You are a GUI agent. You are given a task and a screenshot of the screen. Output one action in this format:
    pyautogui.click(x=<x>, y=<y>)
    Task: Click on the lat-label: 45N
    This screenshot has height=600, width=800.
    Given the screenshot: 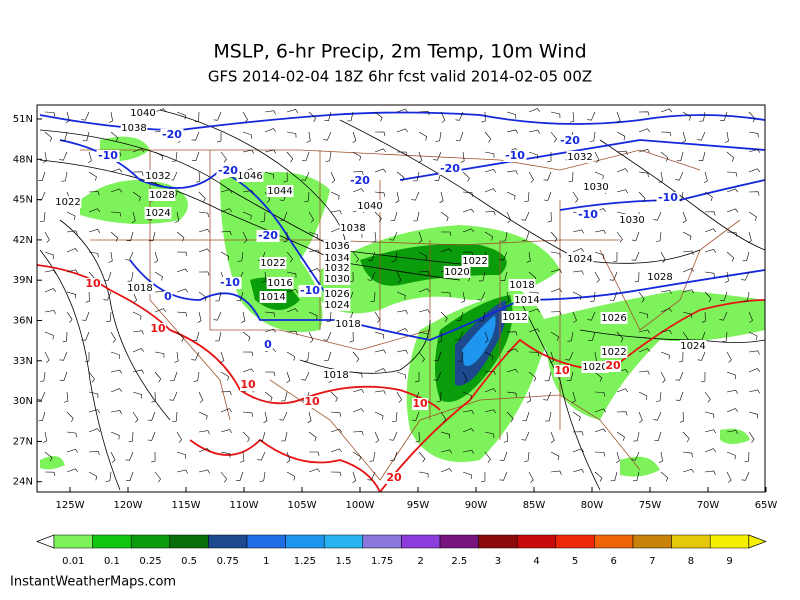 What is the action you would take?
    pyautogui.click(x=23, y=200)
    